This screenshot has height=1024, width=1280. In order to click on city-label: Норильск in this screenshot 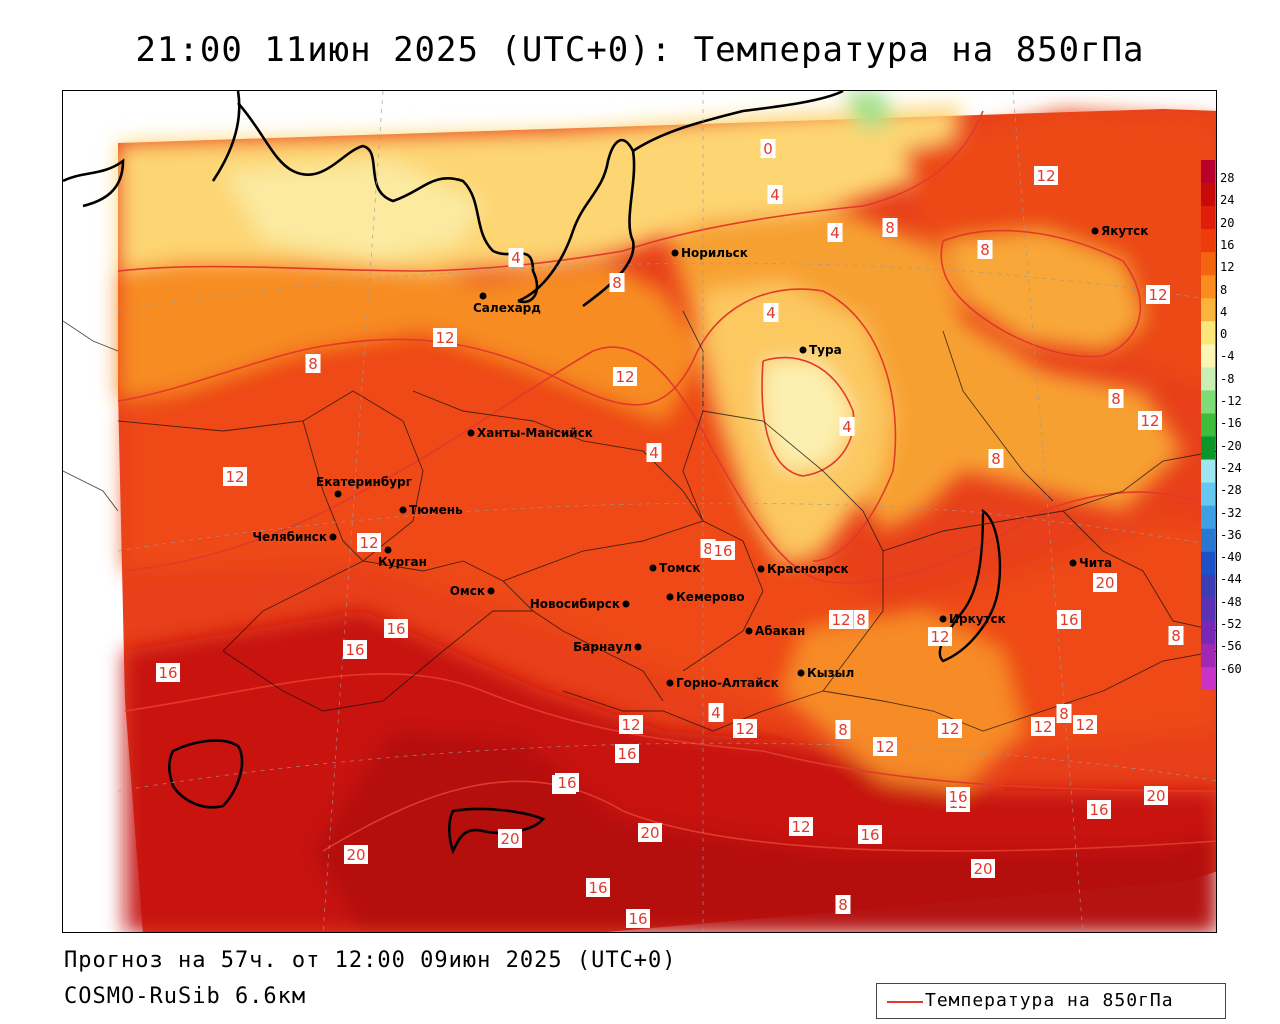, I will do `click(714, 253)`.